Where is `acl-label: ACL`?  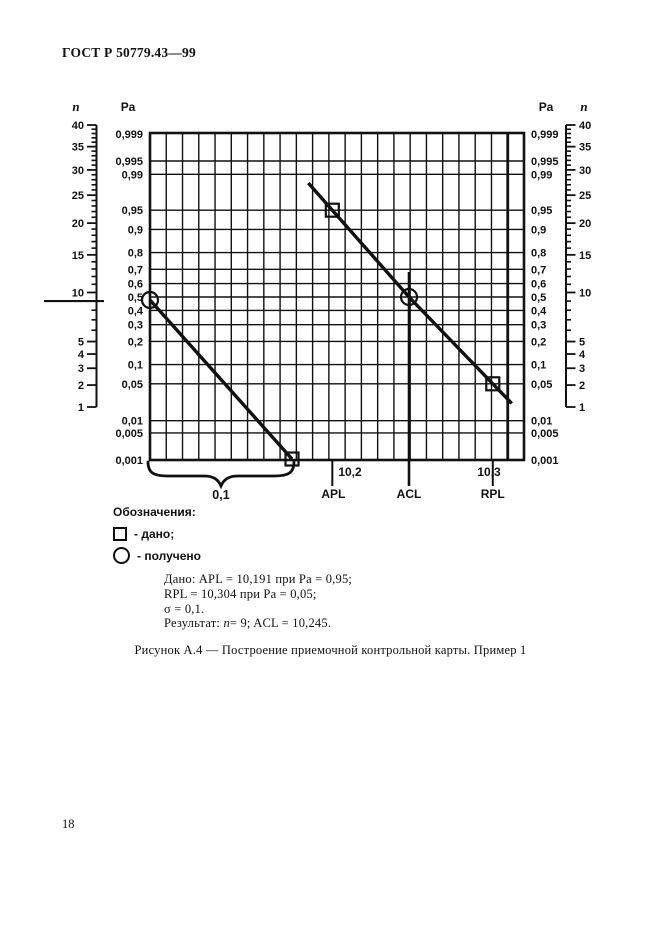 acl-label: ACL is located at coordinates (409, 494).